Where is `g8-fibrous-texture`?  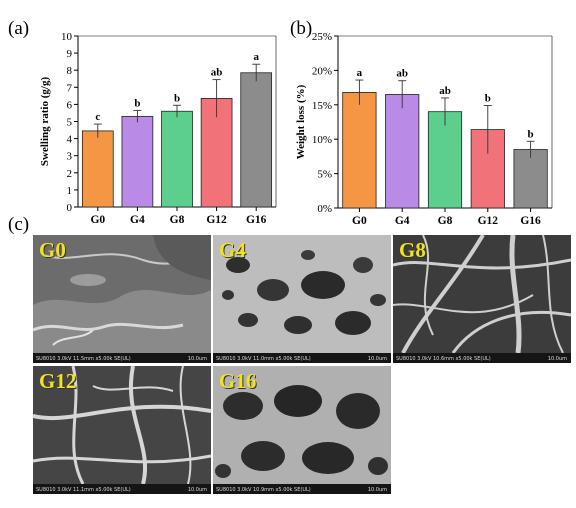 g8-fibrous-texture is located at coordinates (482, 294).